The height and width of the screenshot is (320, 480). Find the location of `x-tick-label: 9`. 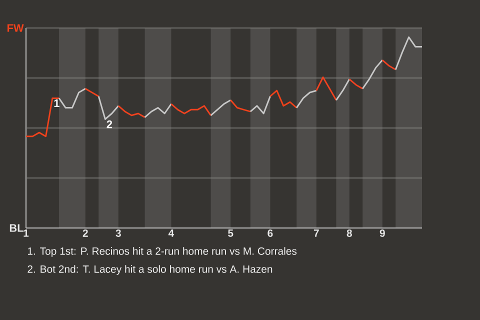

x-tick-label: 9 is located at coordinates (382, 233).